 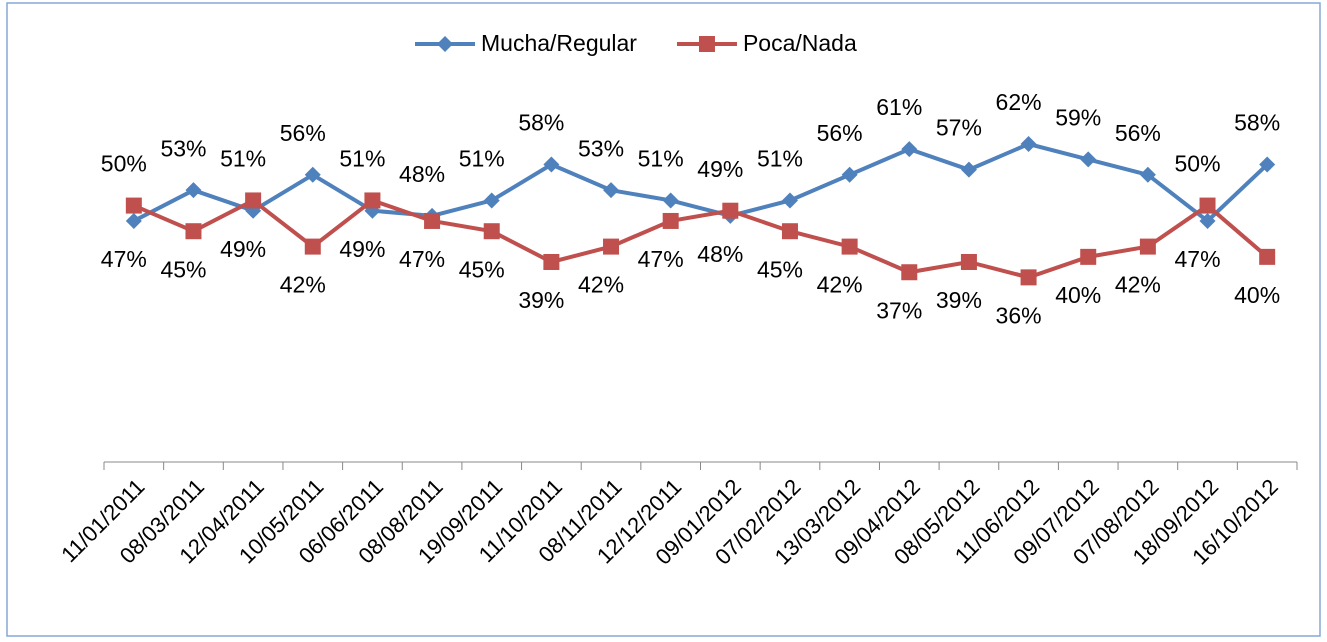 I want to click on legend-label: Mucha/Regular, so click(x=559, y=43).